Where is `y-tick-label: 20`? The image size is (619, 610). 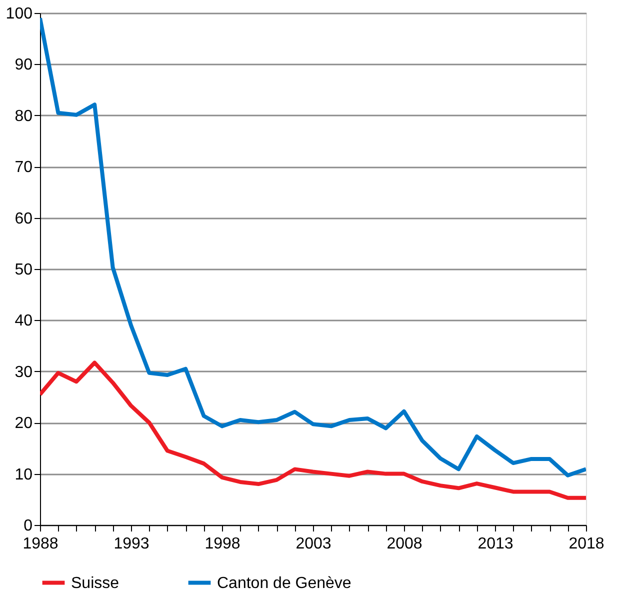 y-tick-label: 20 is located at coordinates (23, 423).